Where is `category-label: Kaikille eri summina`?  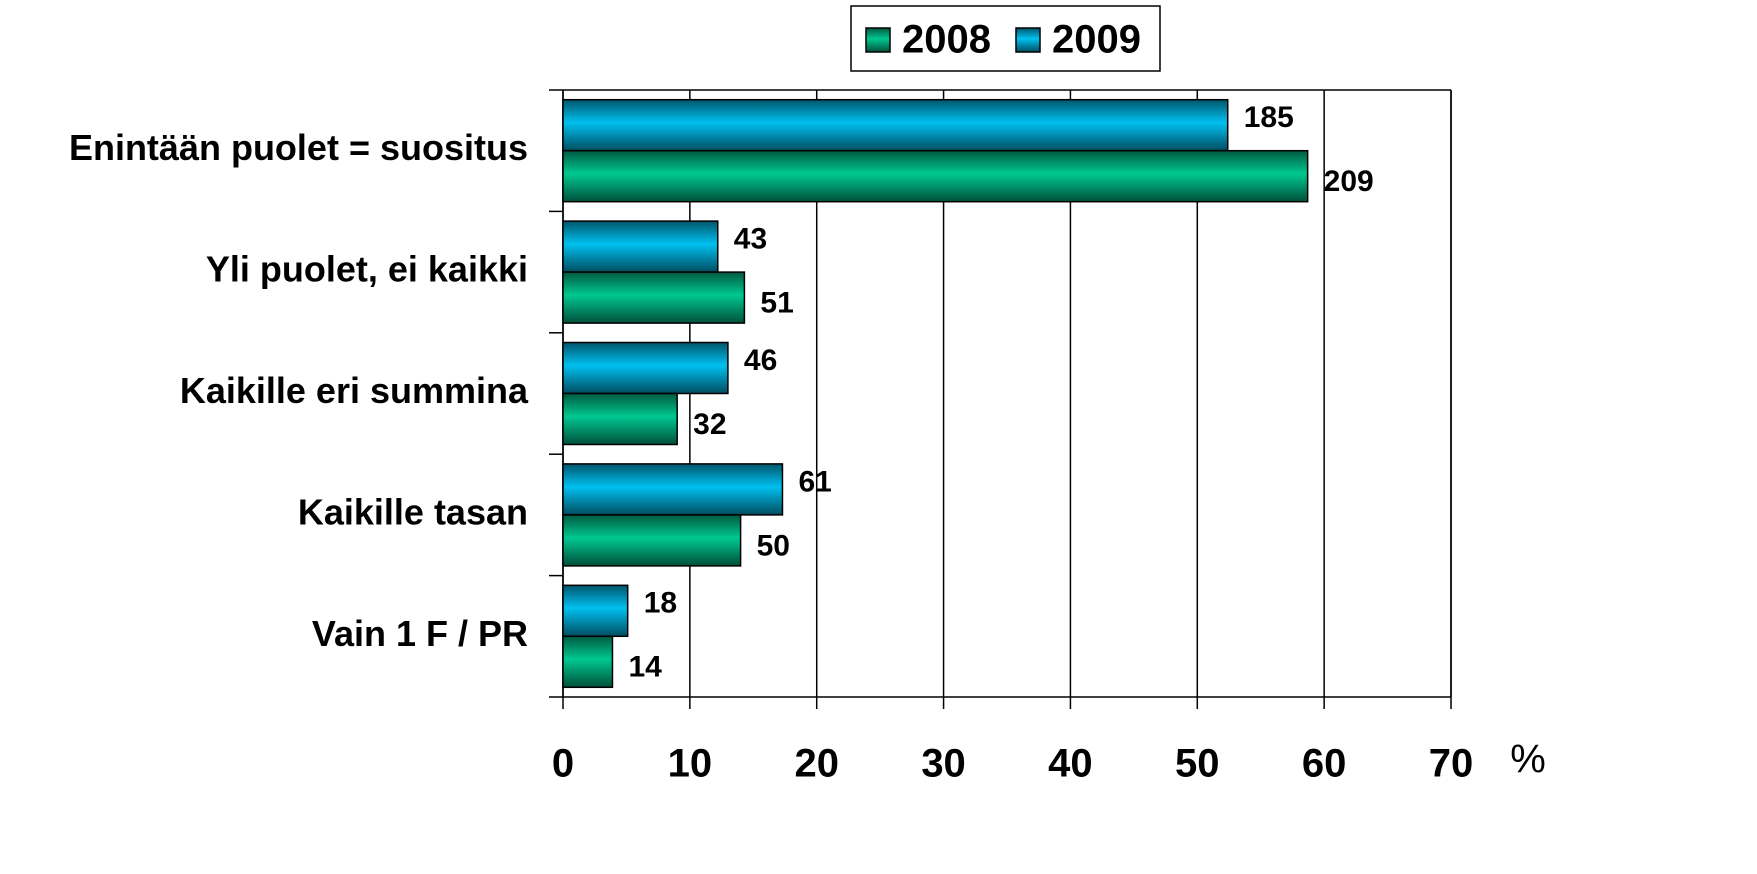
category-label: Kaikille eri summina is located at coordinates (354, 390).